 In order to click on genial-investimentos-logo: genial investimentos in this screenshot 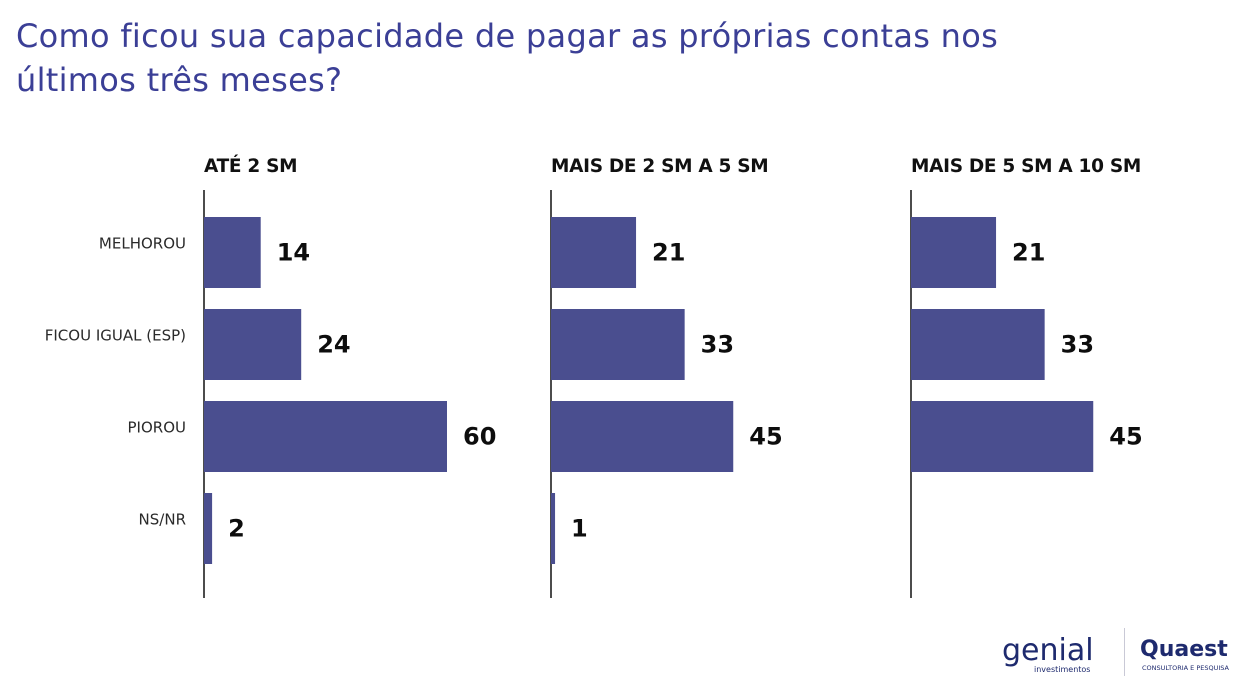, I will do `click(1048, 653)`.